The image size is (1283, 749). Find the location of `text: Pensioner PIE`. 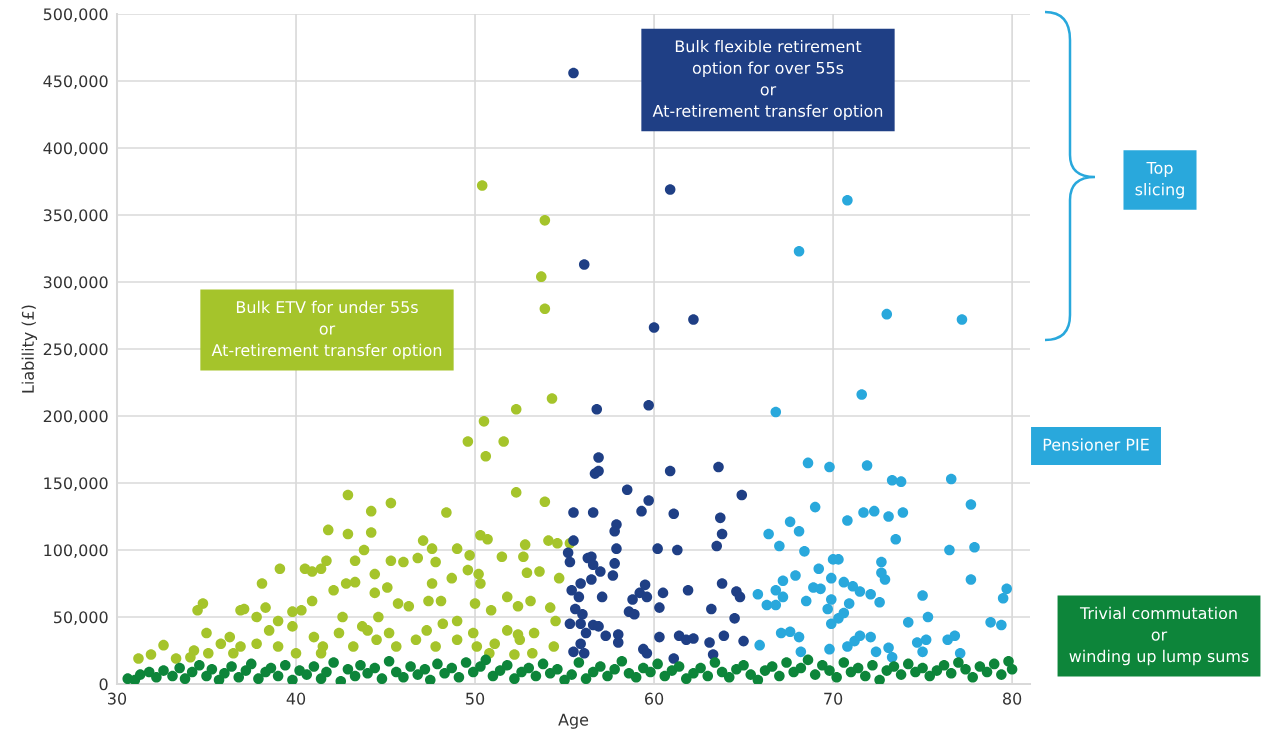

text: Pensioner PIE is located at coordinates (1096, 444).